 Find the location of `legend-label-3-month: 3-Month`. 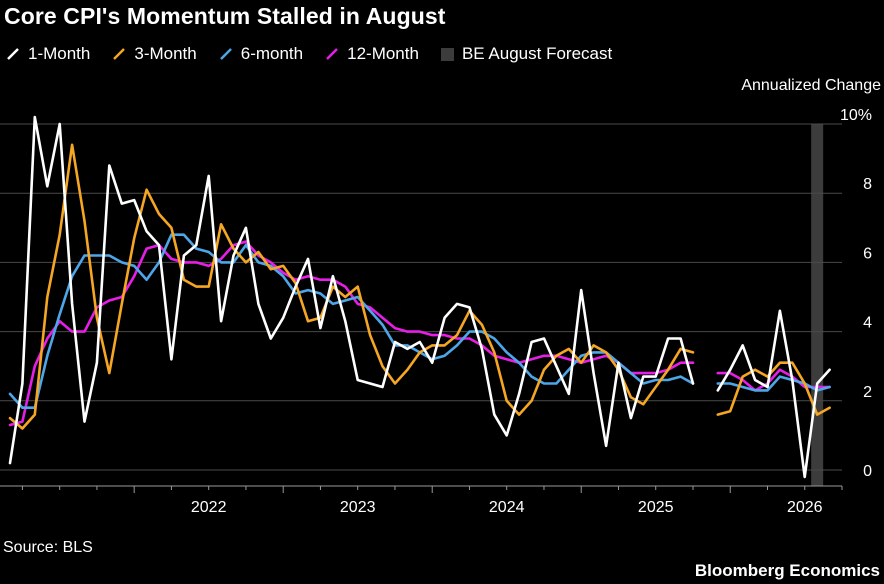

legend-label-3-month: 3-Month is located at coordinates (165, 53).